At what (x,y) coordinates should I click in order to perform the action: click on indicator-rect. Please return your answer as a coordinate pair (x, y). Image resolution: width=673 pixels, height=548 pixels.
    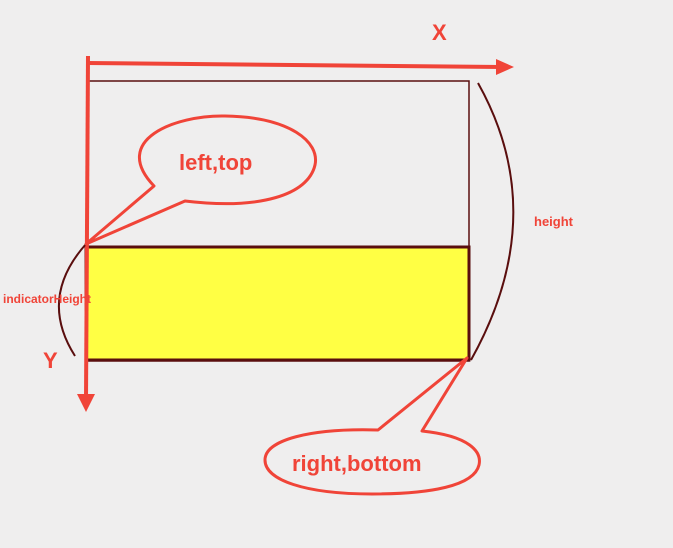
    Looking at the image, I should click on (277, 303).